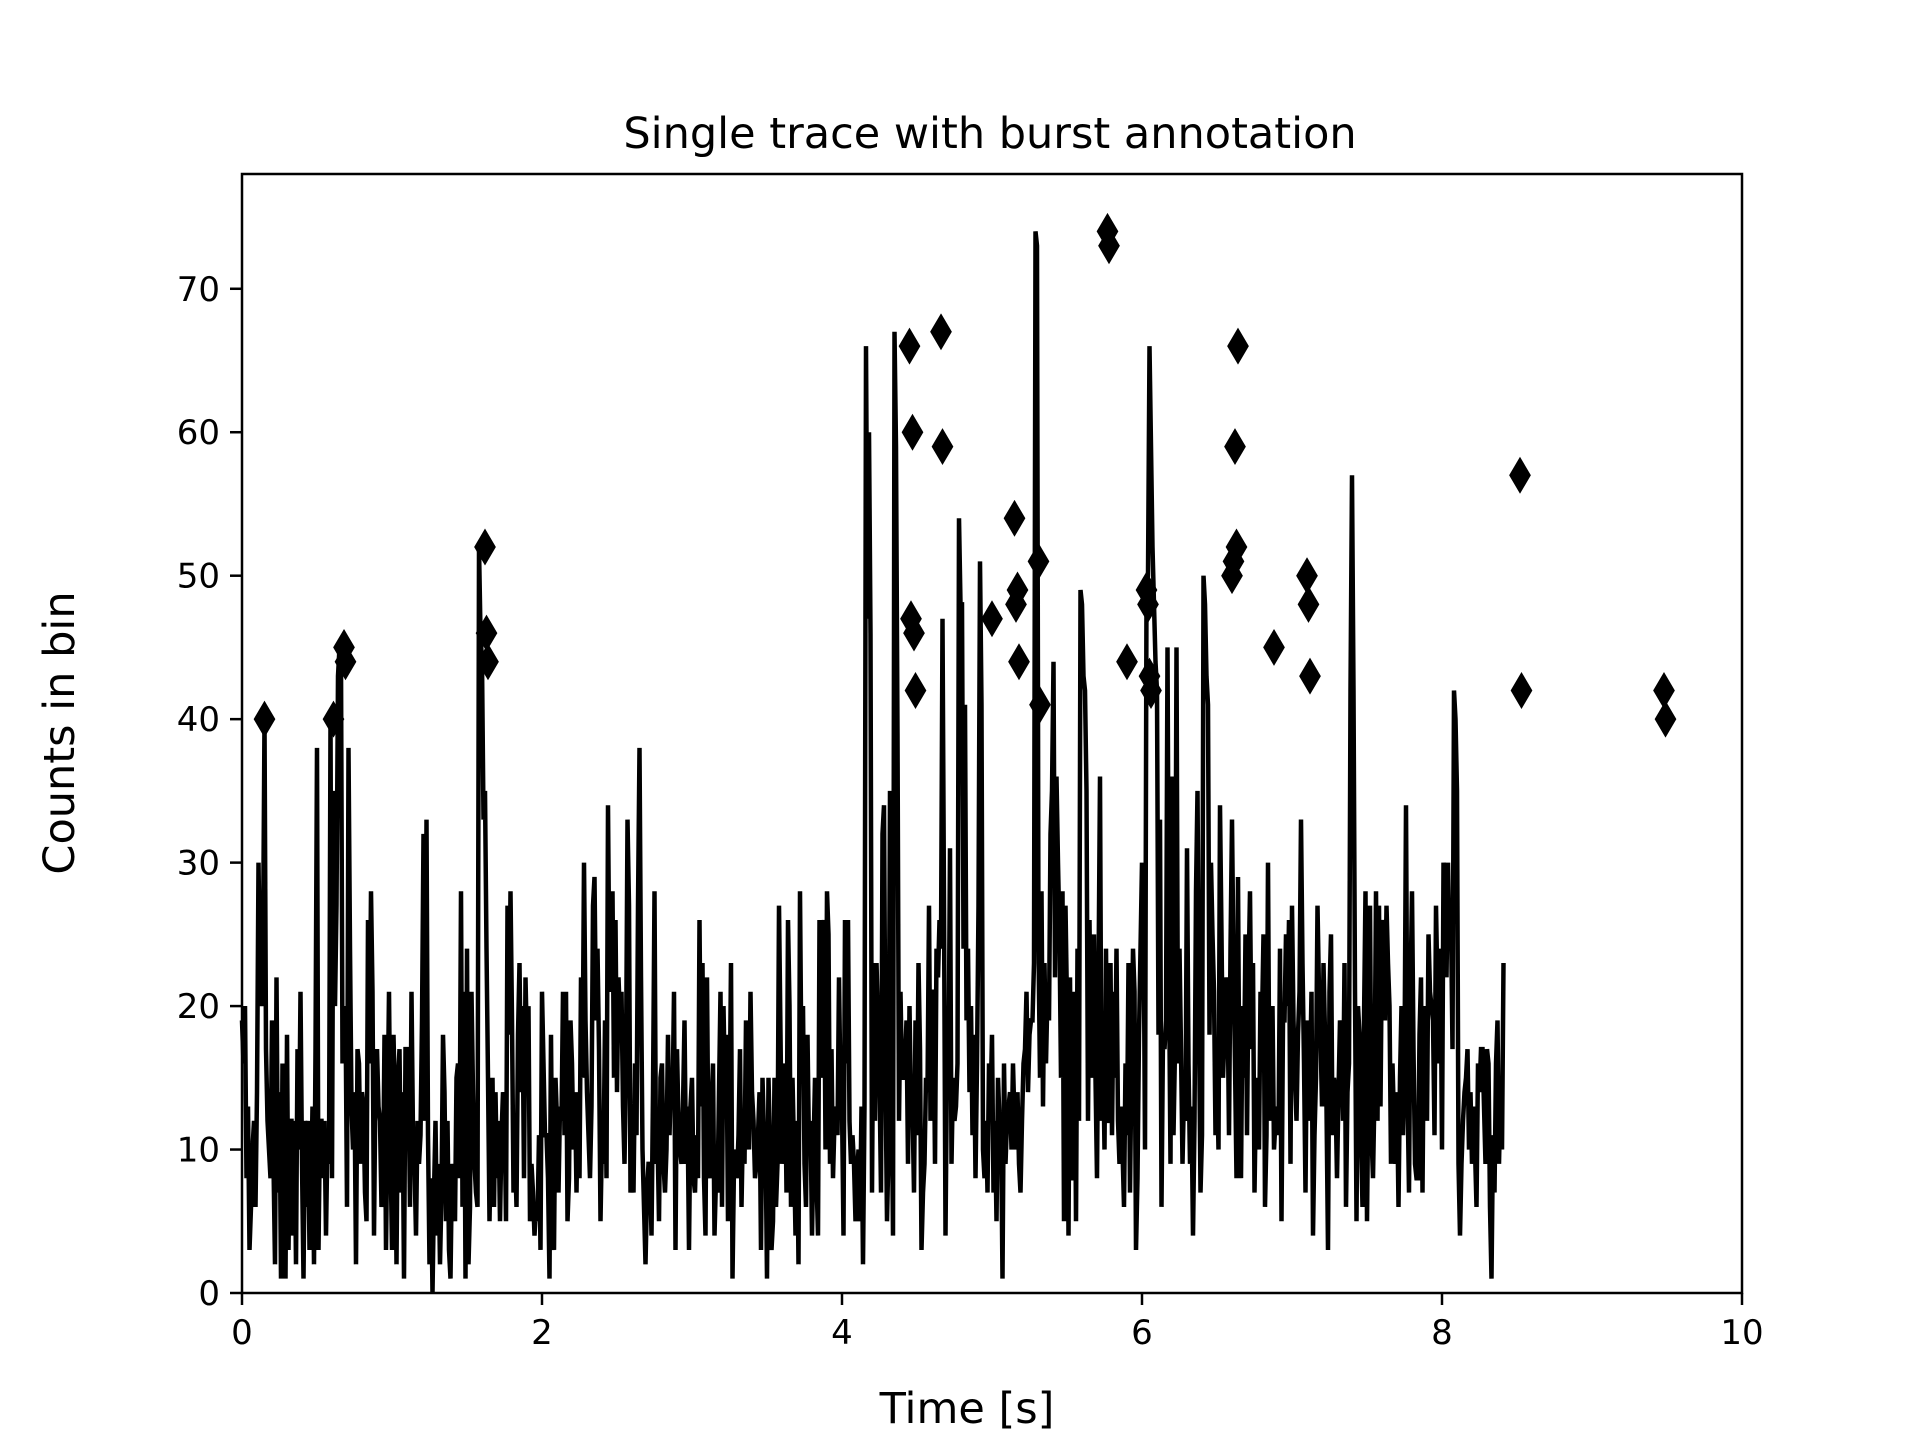 The image size is (1920, 1444). Describe the element at coordinates (209, 792) in the screenshot. I see `y-axis: 0 10 20 30 40 50 60 70` at that location.